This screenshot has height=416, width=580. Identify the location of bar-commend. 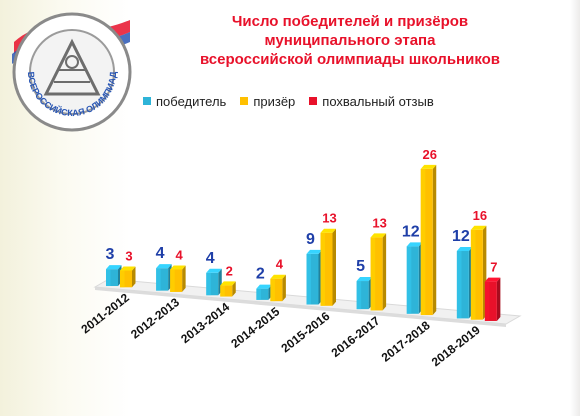
(492, 299).